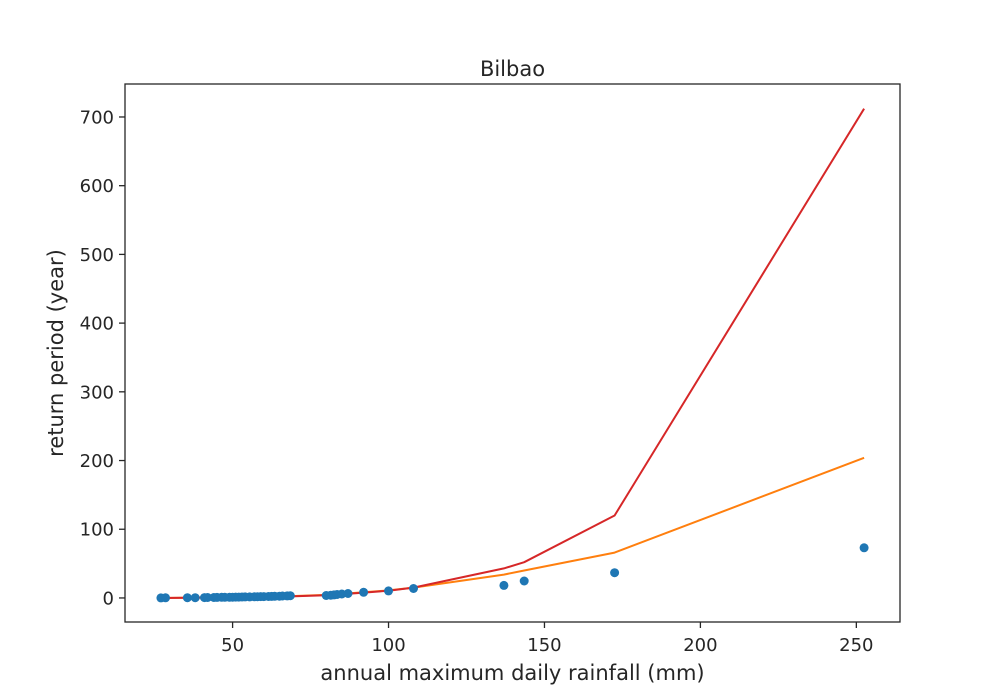  What do you see at coordinates (97, 461) in the screenshot?
I see `y-tick-label: 200` at bounding box center [97, 461].